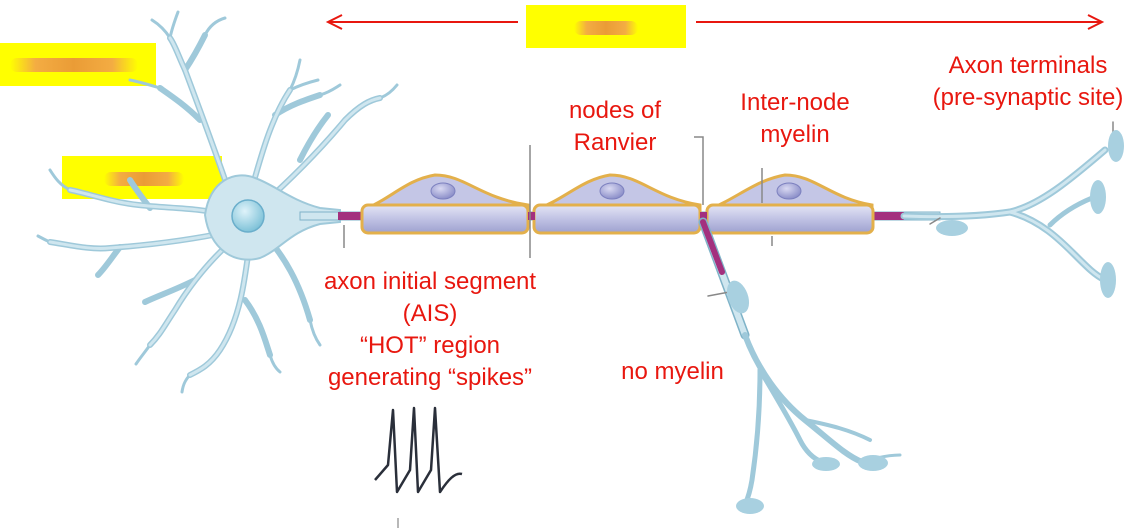  I want to click on label-internode-myelin: Inter-node myelin, so click(795, 119).